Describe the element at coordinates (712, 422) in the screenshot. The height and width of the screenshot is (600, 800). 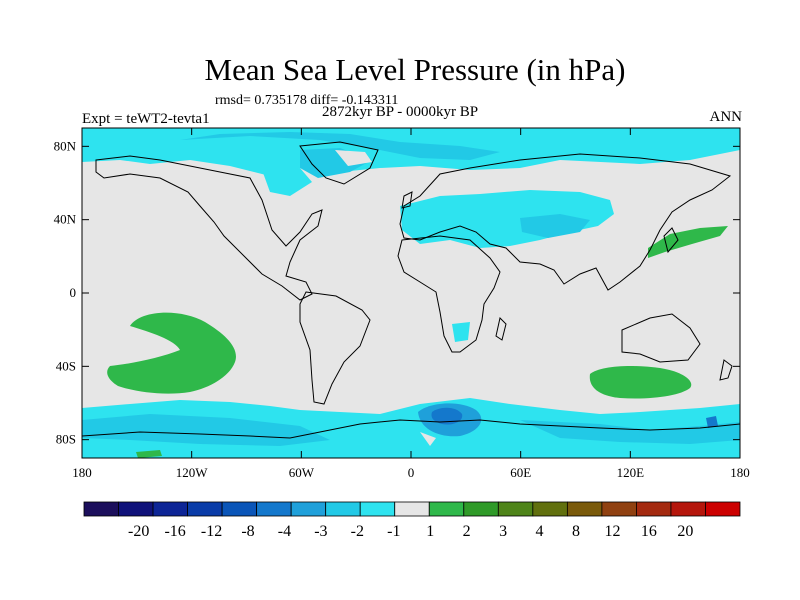
I see `ross-sea-low` at that location.